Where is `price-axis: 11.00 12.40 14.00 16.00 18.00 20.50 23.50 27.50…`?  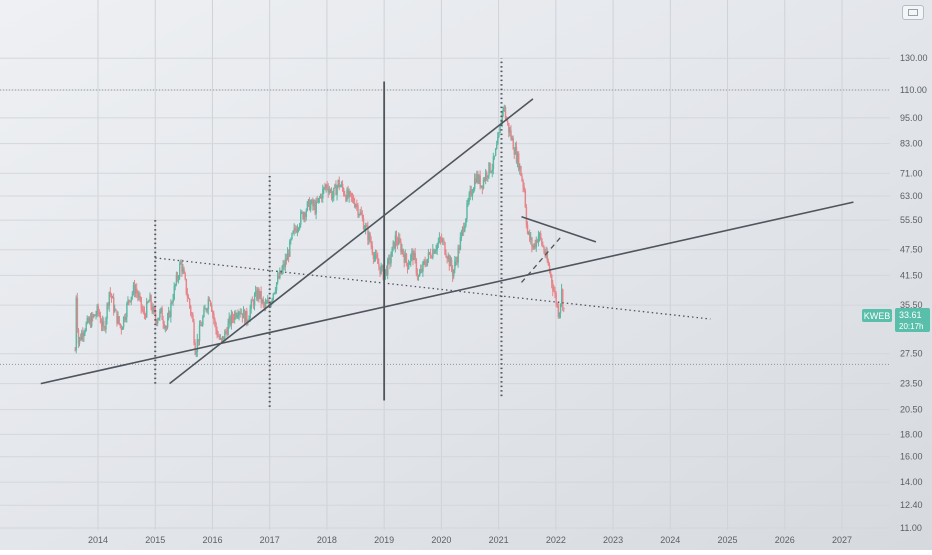
price-axis: 11.00 12.40 14.00 16.00 18.00 20.50 23.50 27.50… is located at coordinates (914, 293).